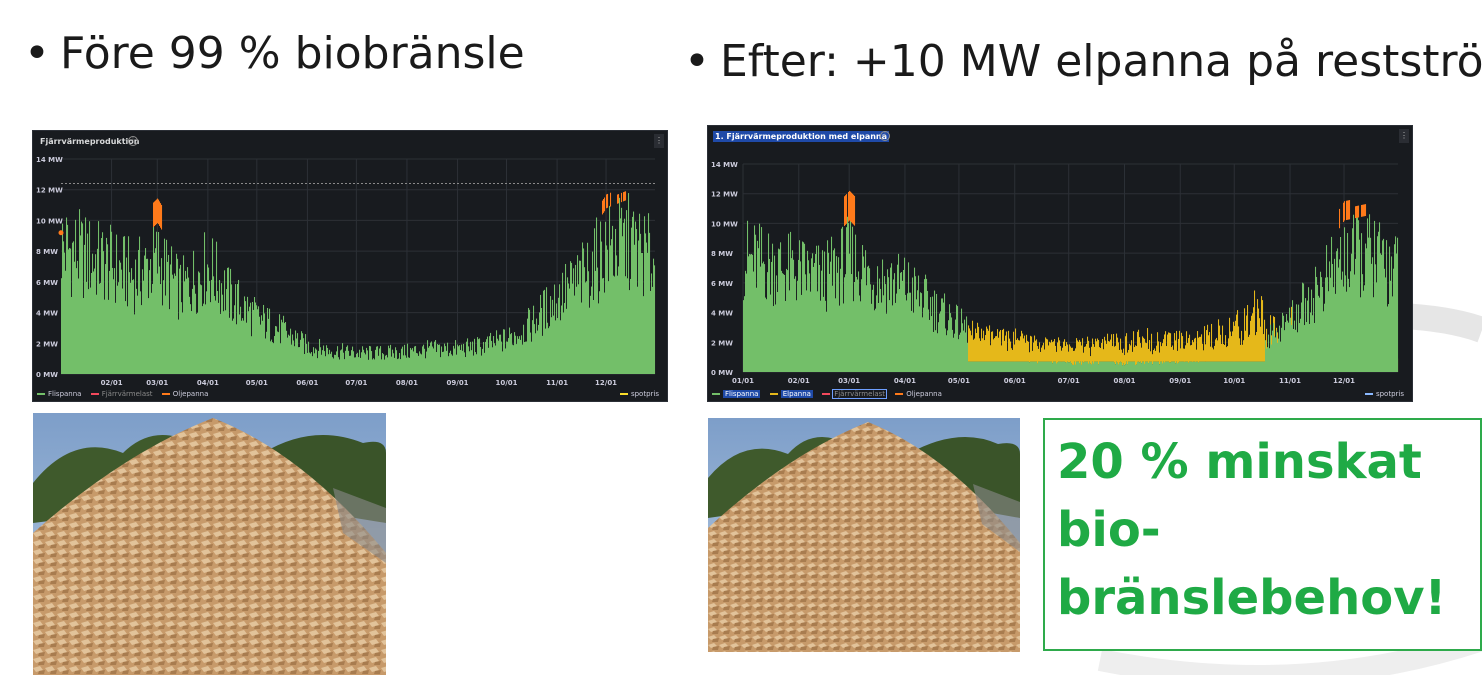  What do you see at coordinates (1290, 381) in the screenshot?
I see `x-tick-label: 11/01` at bounding box center [1290, 381].